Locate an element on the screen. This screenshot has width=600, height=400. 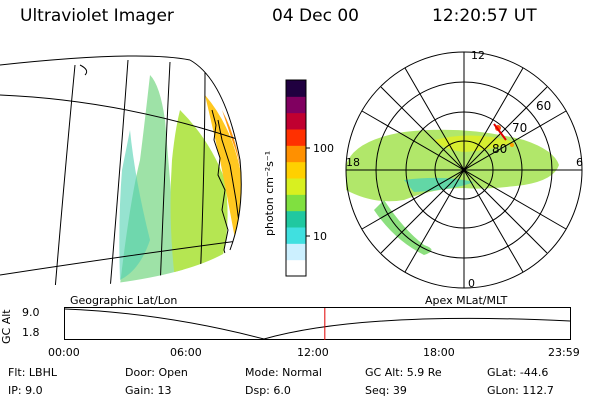
instrument-title: Ultraviolet Imager is located at coordinates (97, 16).